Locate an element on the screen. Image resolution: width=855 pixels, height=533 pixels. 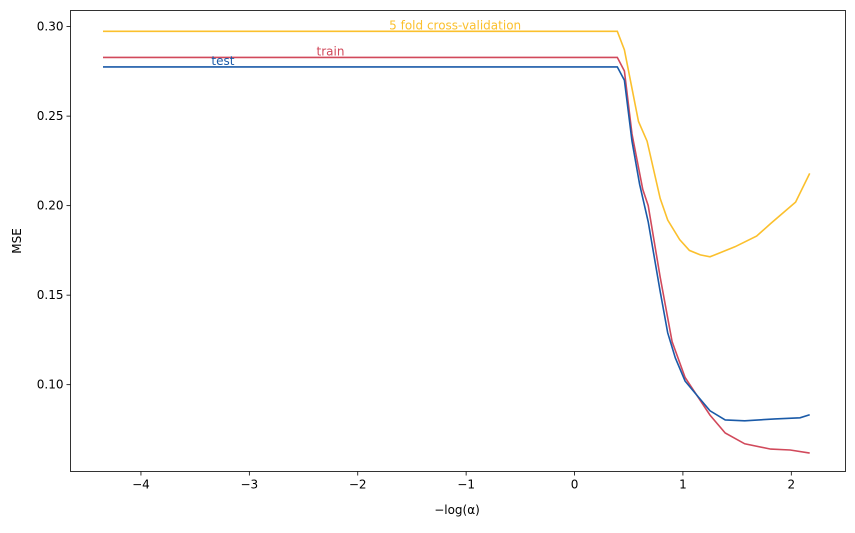
series-label: 5 fold cross-validation is located at coordinates (455, 25).